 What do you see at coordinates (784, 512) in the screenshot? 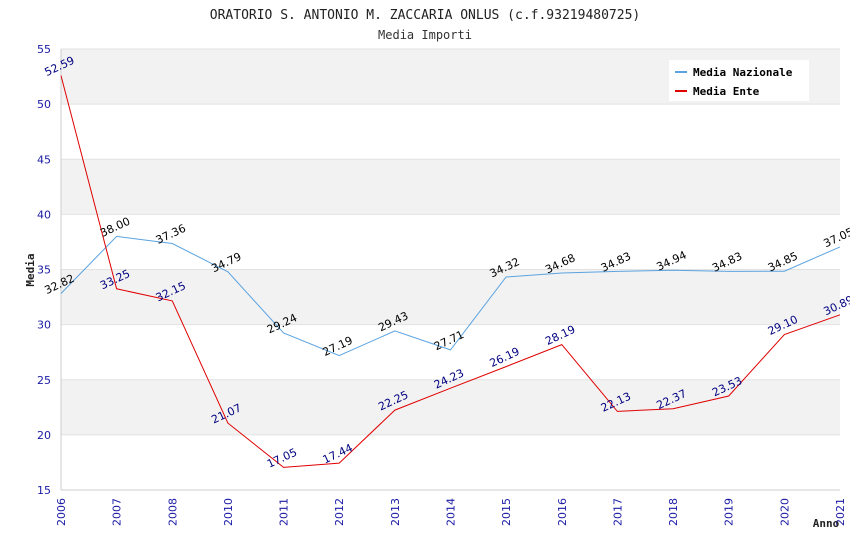
I see `x-tick-label: 2020` at bounding box center [784, 512].